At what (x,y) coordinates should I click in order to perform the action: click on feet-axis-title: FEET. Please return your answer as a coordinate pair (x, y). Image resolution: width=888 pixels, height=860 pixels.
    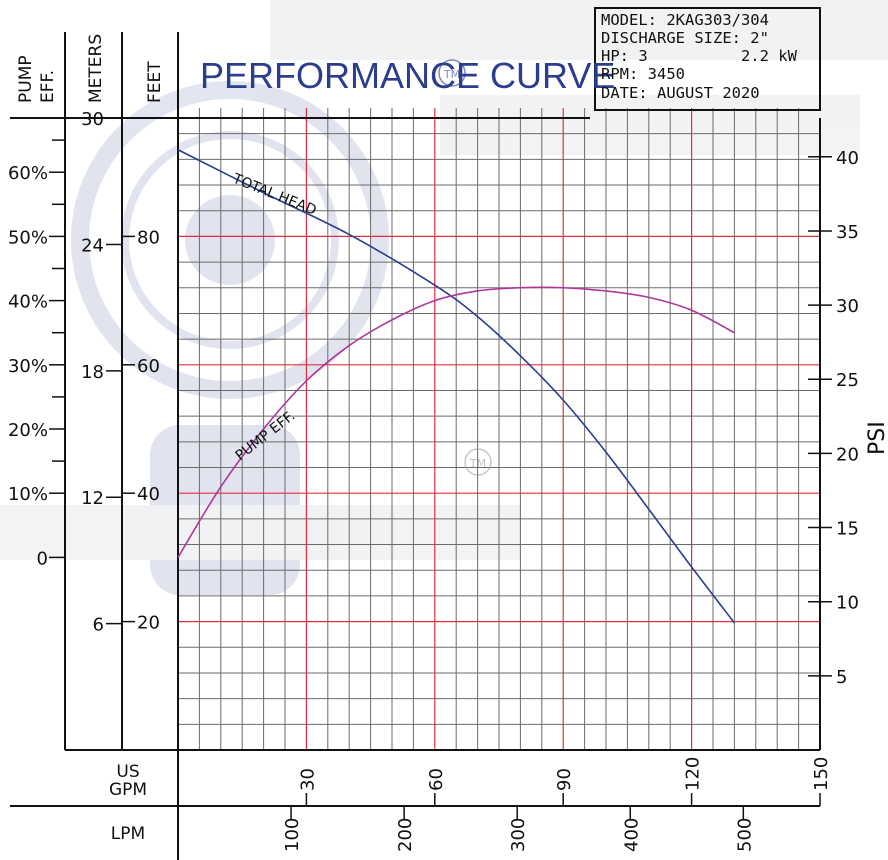
    Looking at the image, I should click on (155, 82).